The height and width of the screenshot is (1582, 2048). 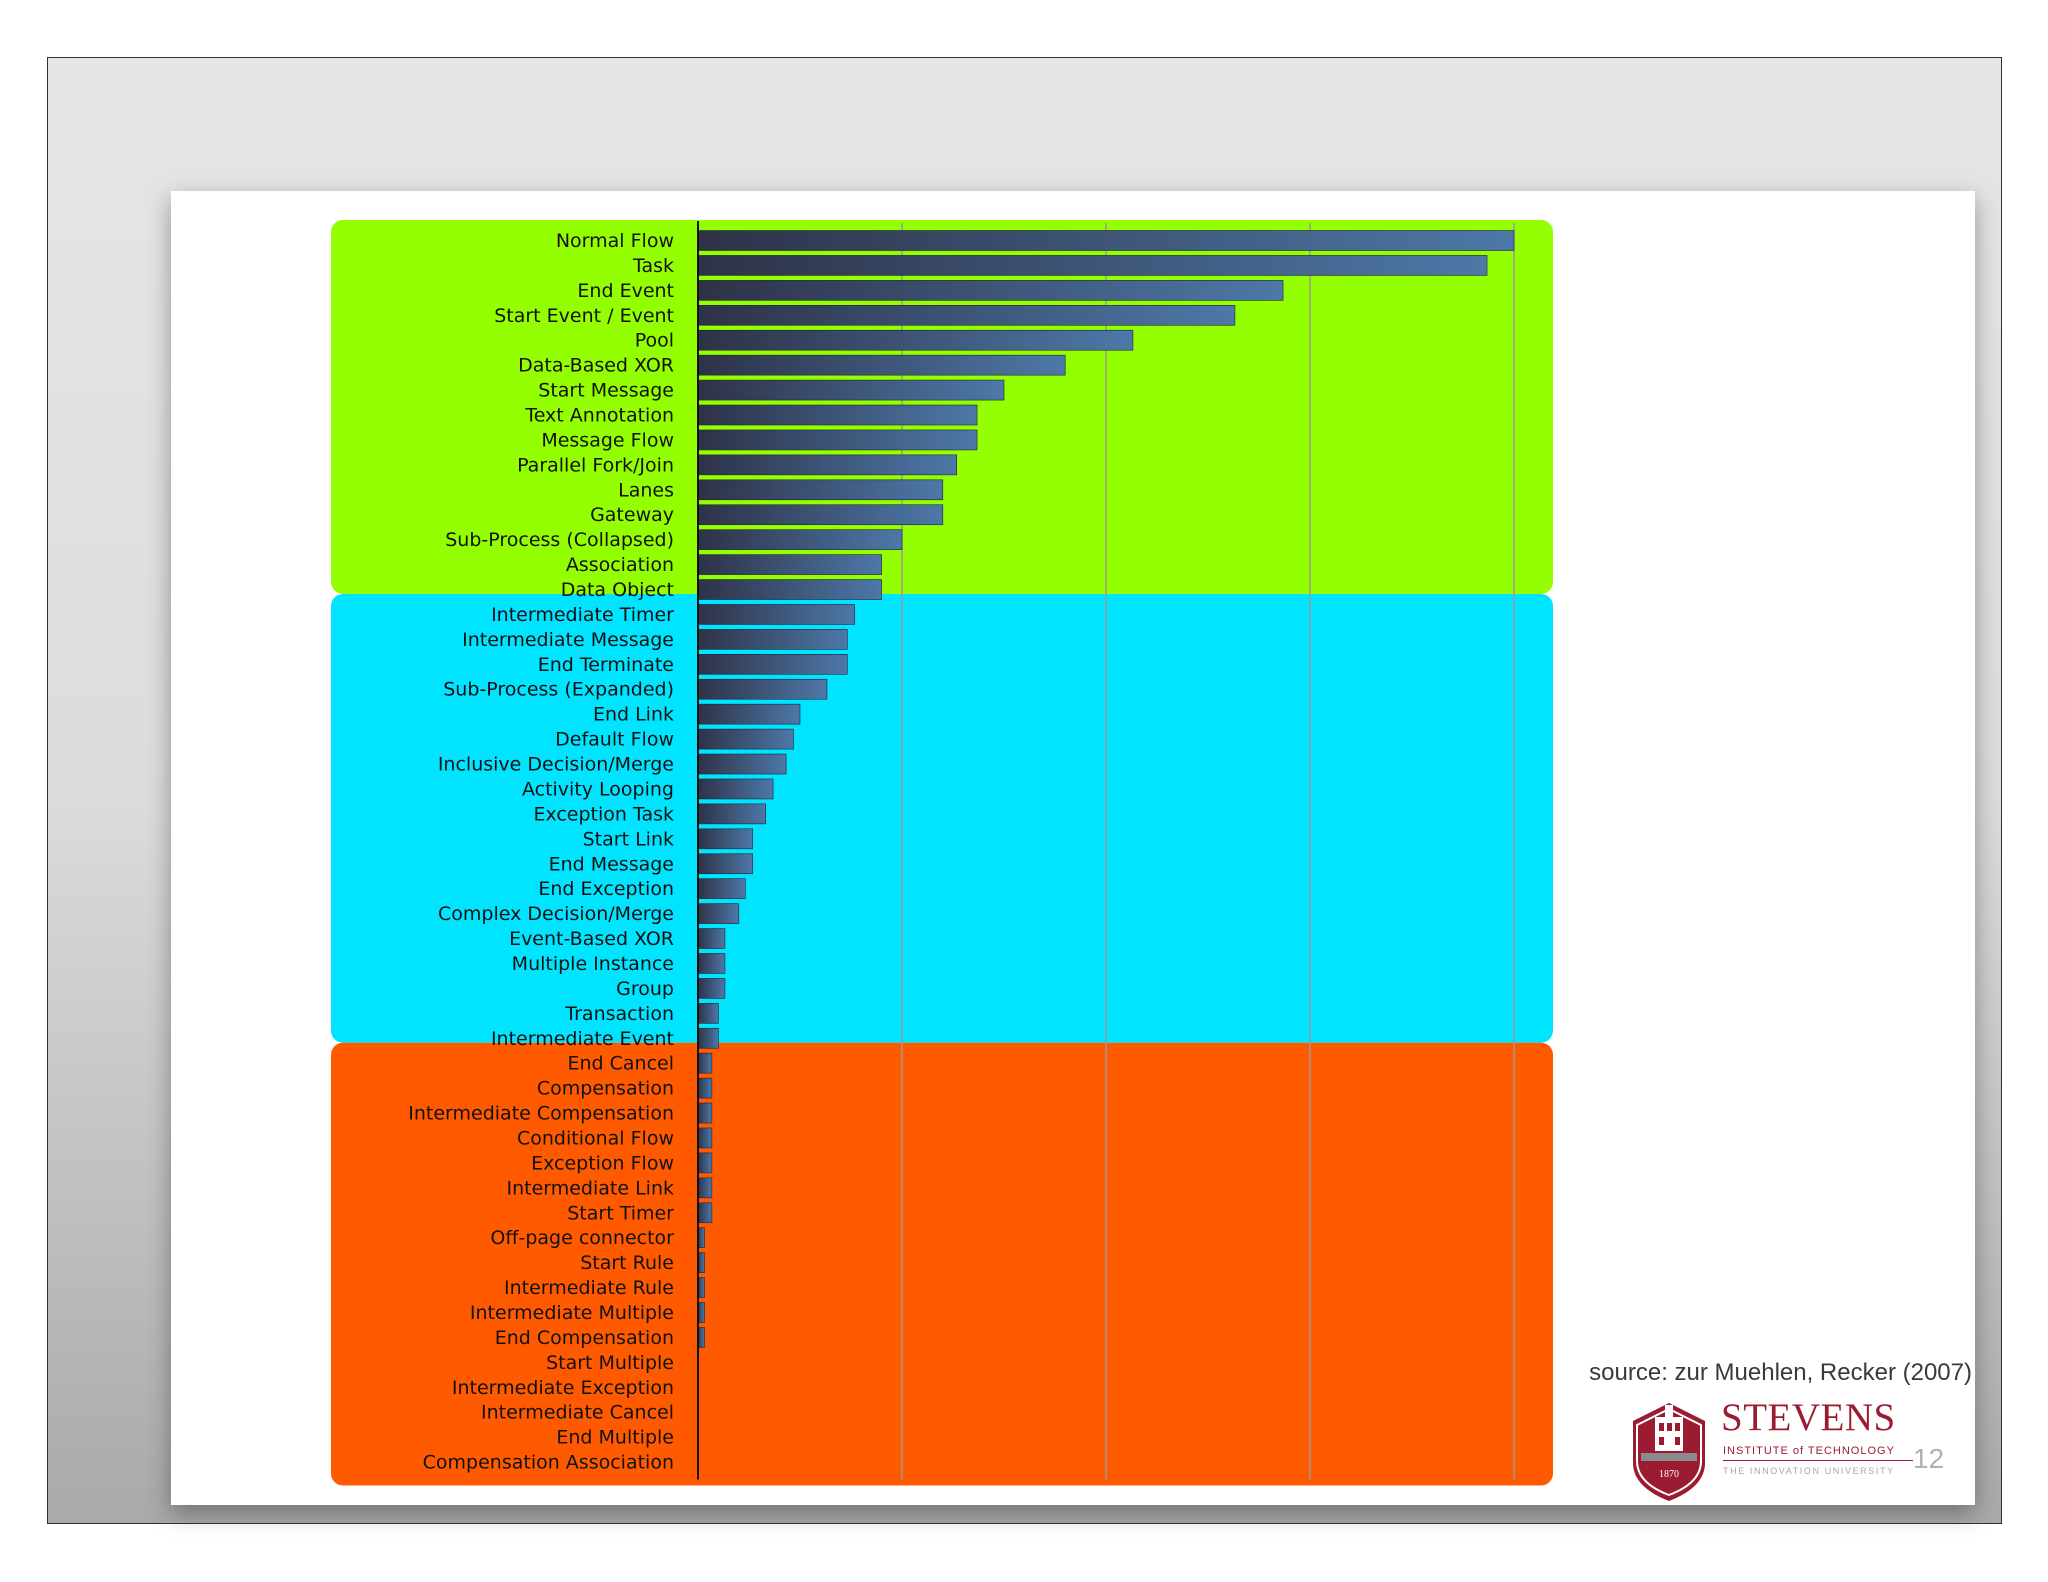 What do you see at coordinates (584, 316) in the screenshot?
I see `category-label: Start Event / Event` at bounding box center [584, 316].